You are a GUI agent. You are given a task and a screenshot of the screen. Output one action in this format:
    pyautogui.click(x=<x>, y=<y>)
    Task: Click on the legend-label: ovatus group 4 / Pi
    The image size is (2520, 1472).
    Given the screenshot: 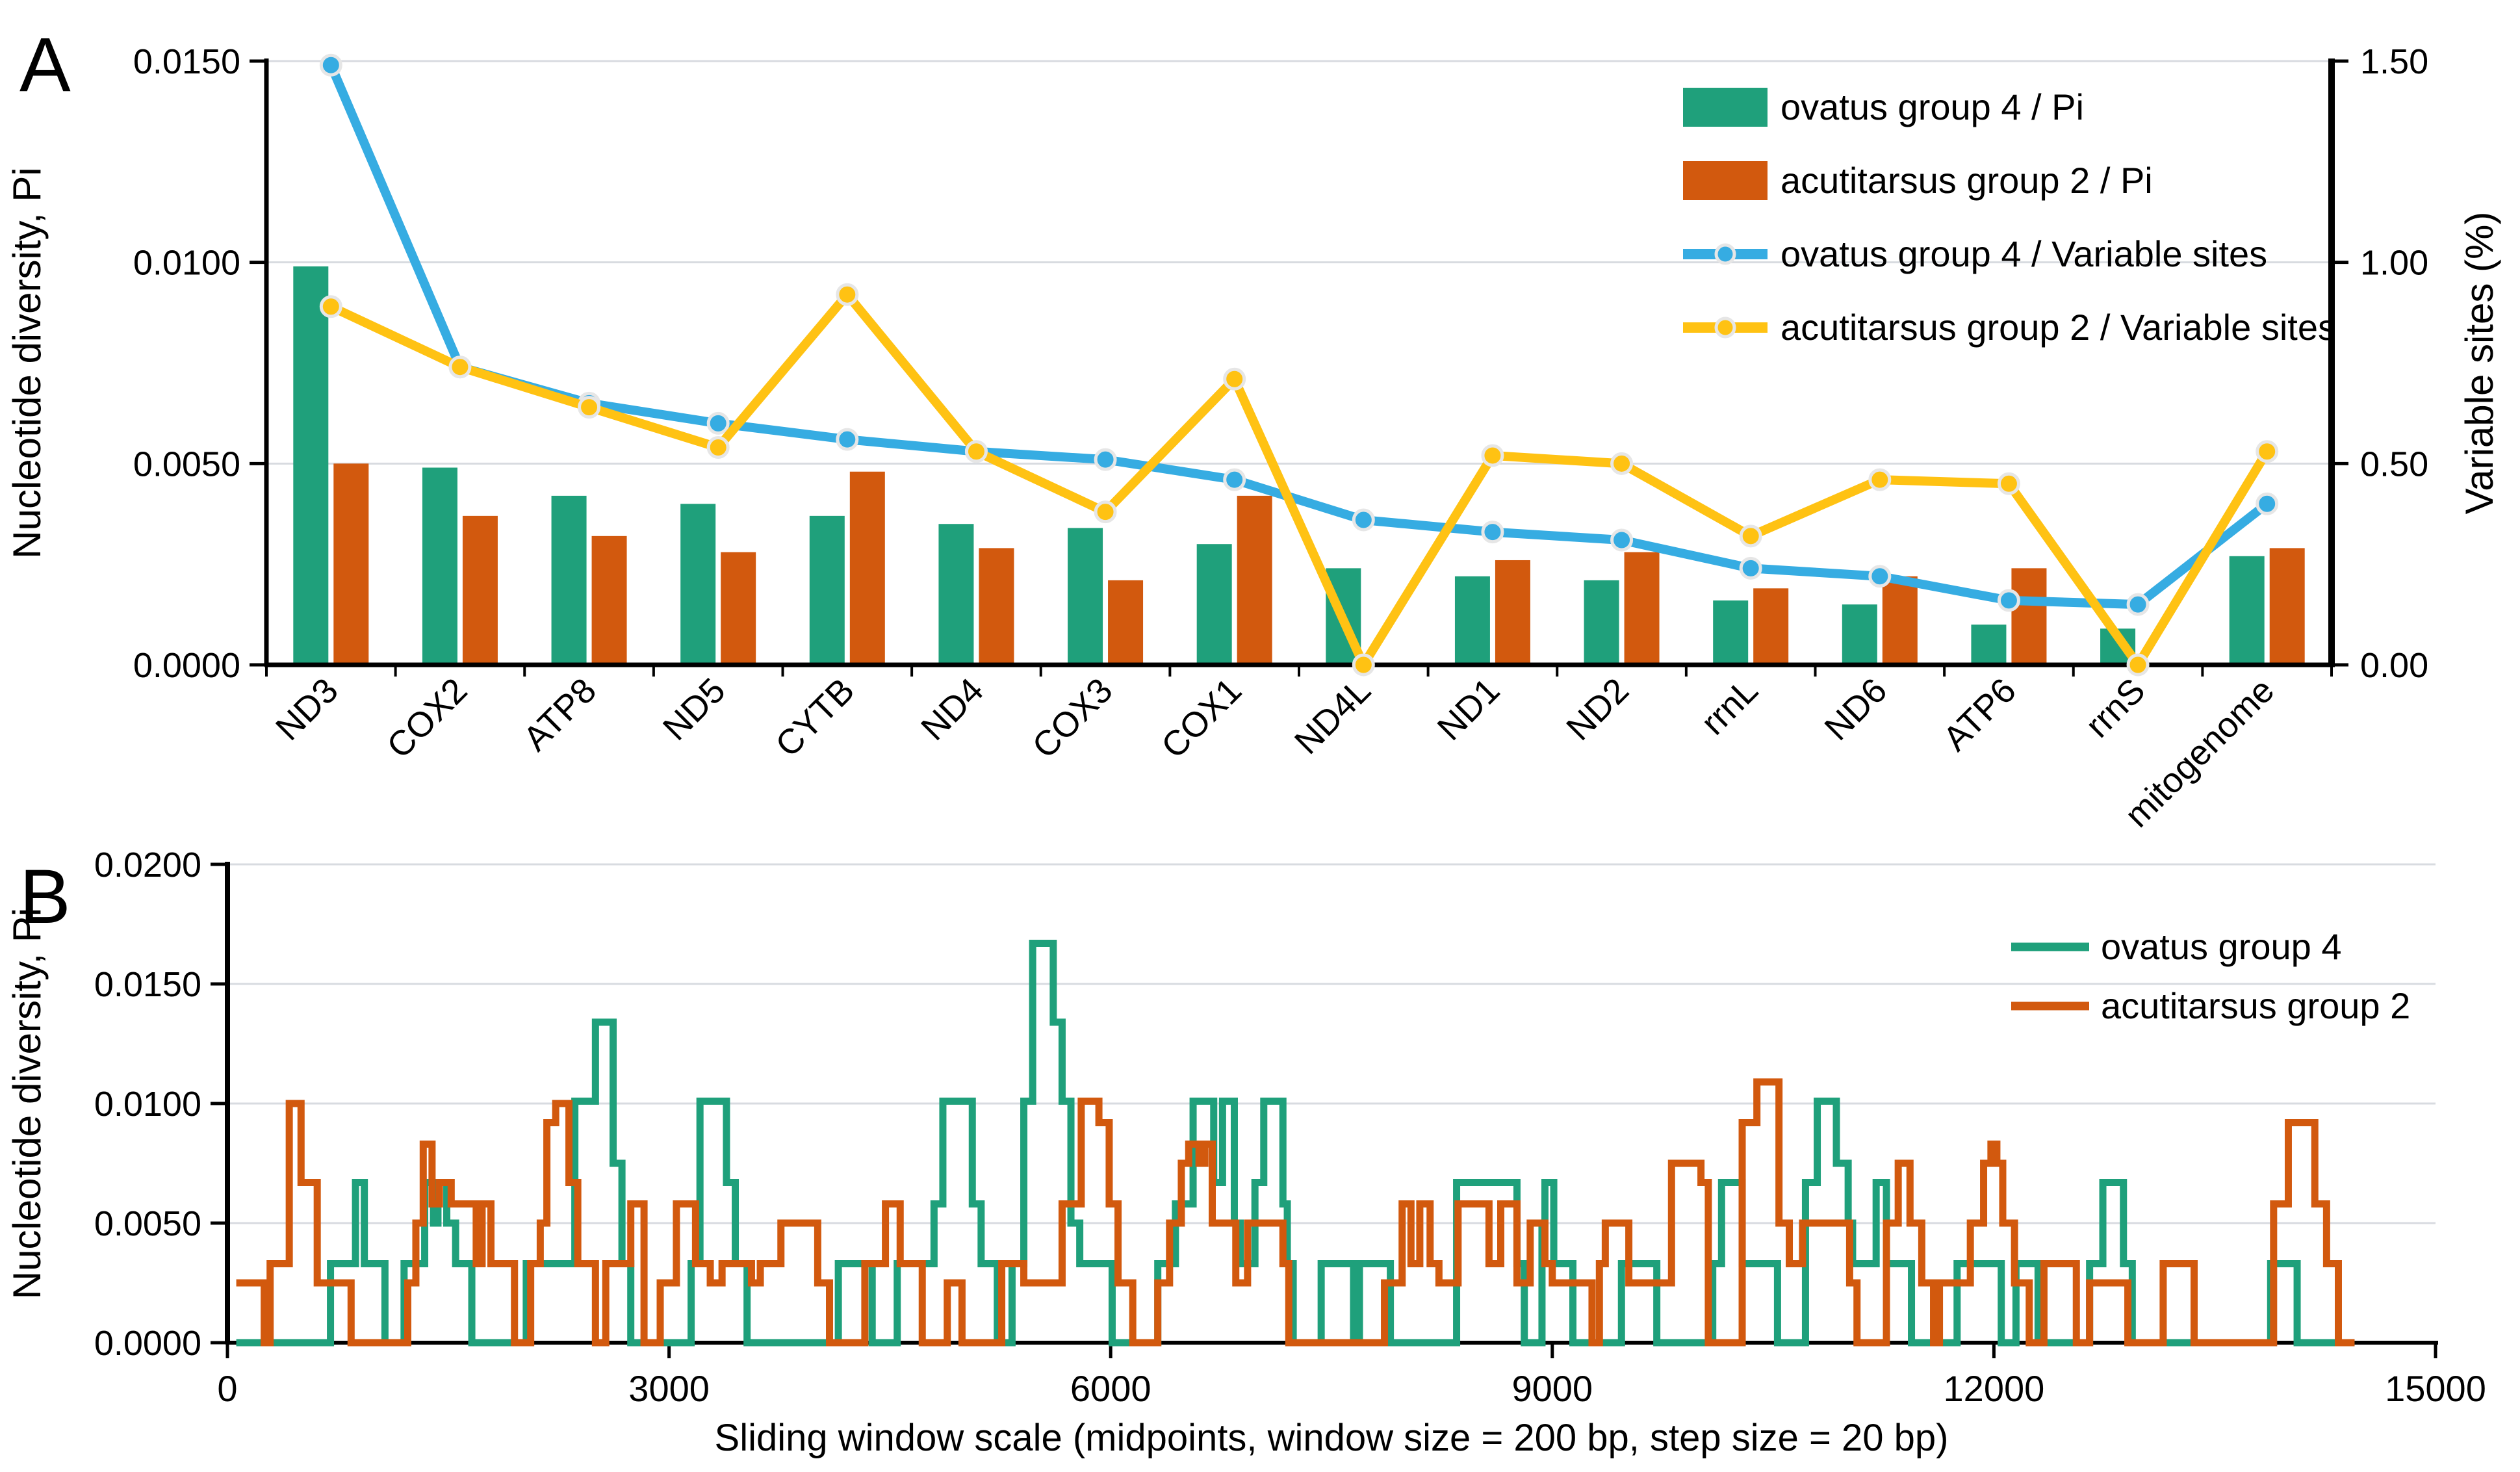 What is the action you would take?
    pyautogui.click(x=1932, y=107)
    